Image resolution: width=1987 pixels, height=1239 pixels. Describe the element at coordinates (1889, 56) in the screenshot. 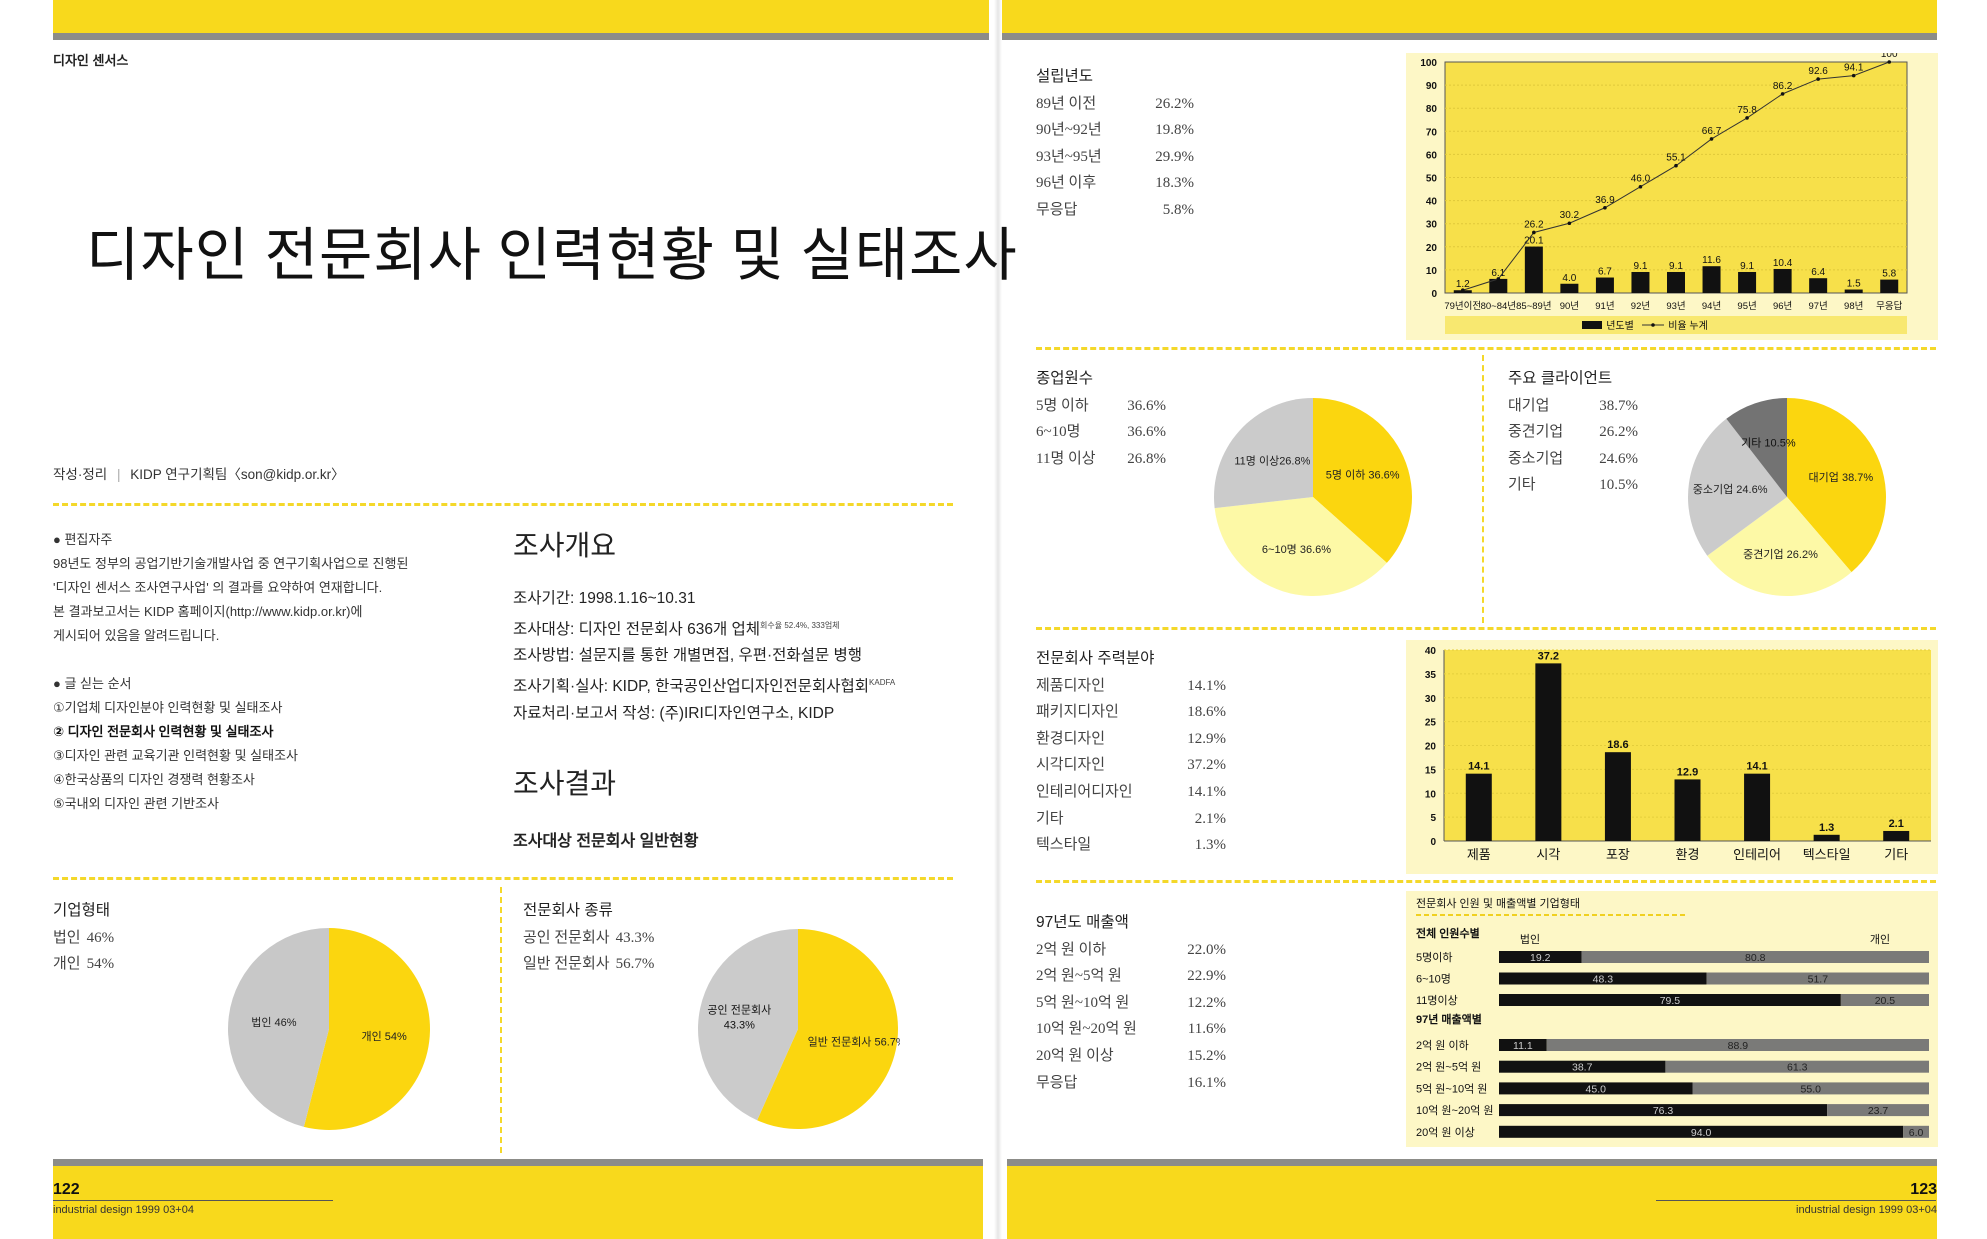

I see `line-value-label: 100` at that location.